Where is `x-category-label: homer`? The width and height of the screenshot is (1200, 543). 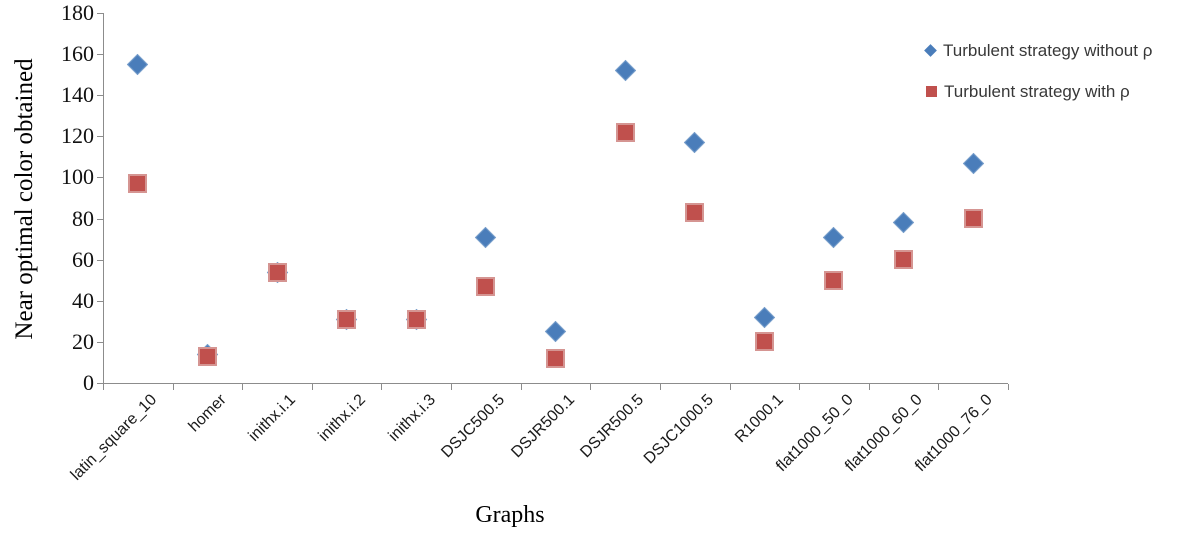
x-category-label: homer is located at coordinates (207, 413).